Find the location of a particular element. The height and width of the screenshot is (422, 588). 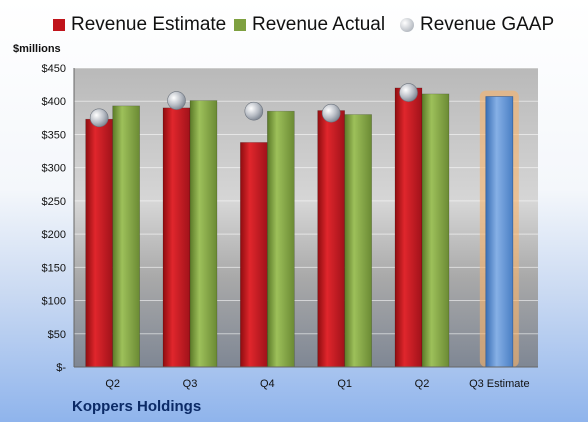

legend-item-gaap: Revenue GAAP is located at coordinates (477, 25).